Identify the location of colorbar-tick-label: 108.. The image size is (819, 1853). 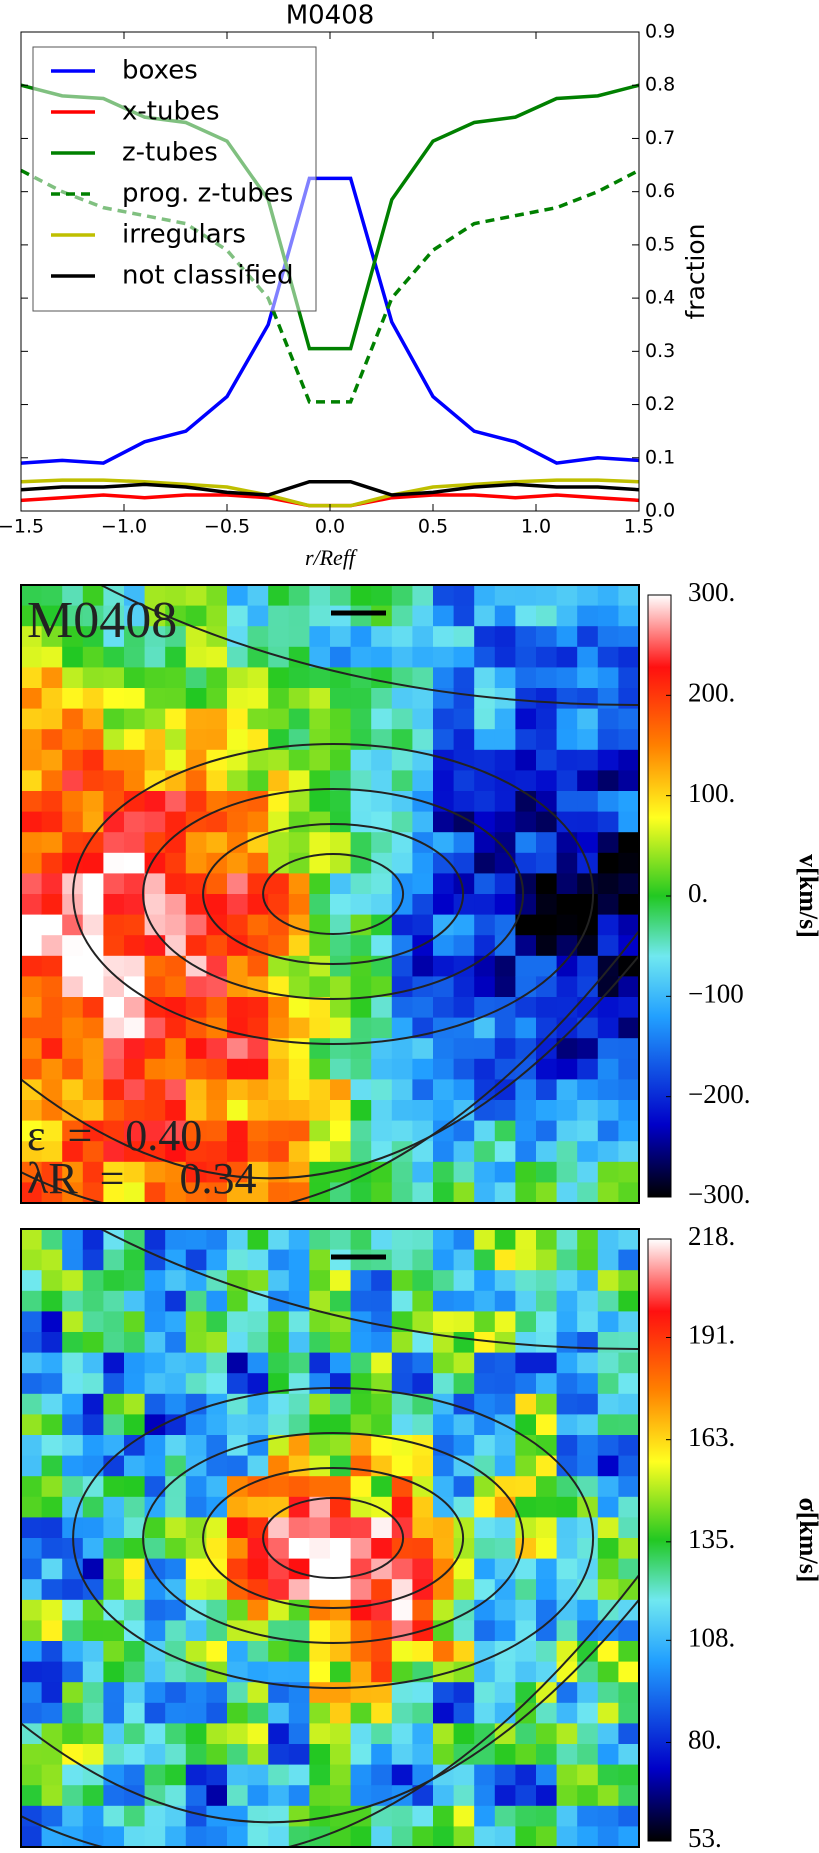
(711, 1638).